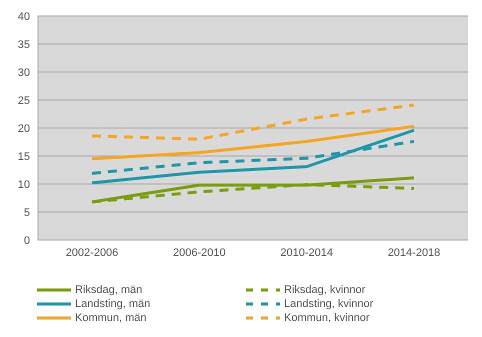  I want to click on y-tick-label: 35, so click(24, 44).